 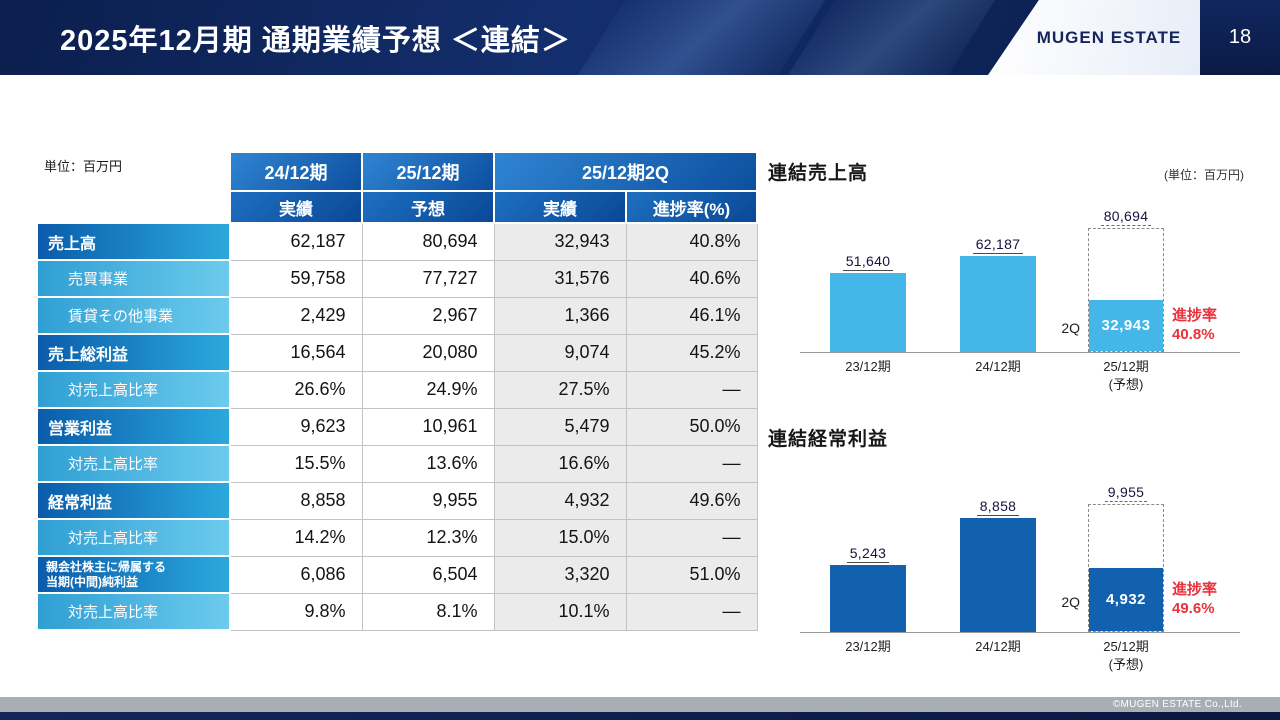 What do you see at coordinates (296, 574) in the screenshot?
I see `table-cell: 6,086` at bounding box center [296, 574].